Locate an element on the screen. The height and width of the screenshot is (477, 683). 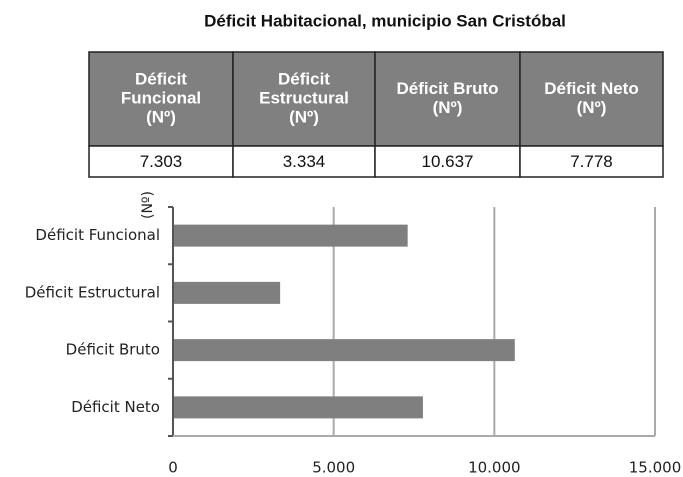
header-text: Déficit Neto is located at coordinates (591, 88).